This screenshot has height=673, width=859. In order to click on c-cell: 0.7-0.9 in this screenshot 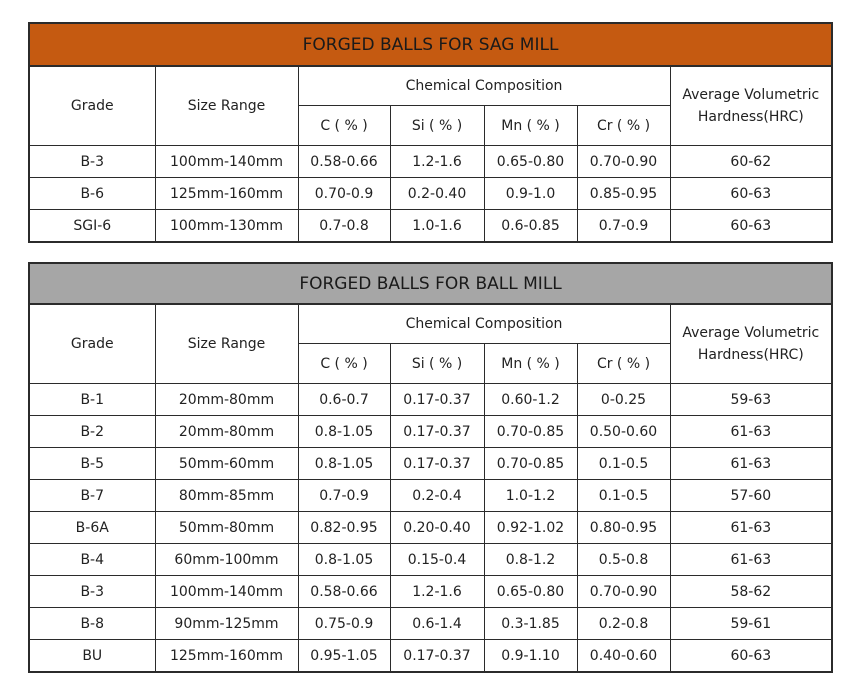, I will do `click(344, 495)`.